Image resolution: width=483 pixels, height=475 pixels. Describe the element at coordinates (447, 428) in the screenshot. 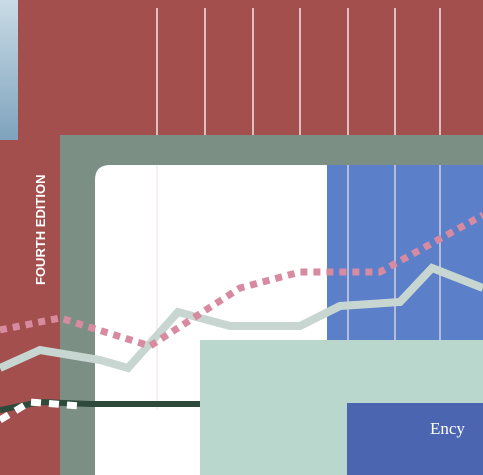

I see `title-fragment: Ency` at that location.